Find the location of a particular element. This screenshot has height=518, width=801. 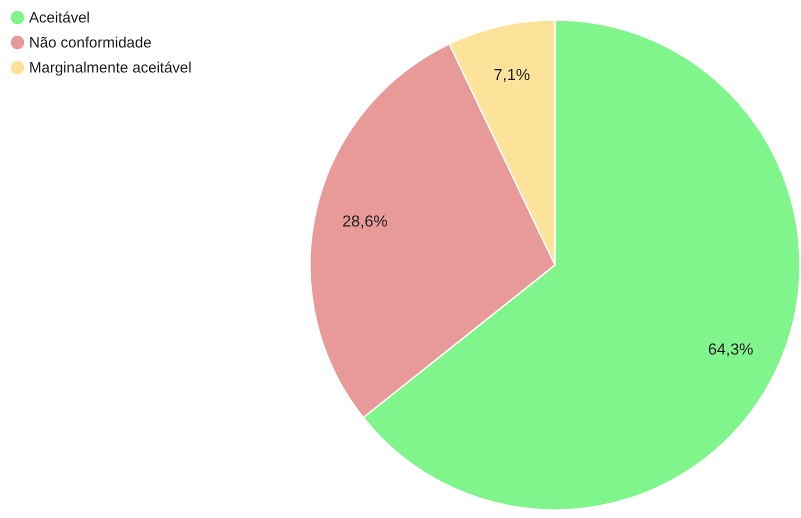

data-label: 7,1% is located at coordinates (512, 75).